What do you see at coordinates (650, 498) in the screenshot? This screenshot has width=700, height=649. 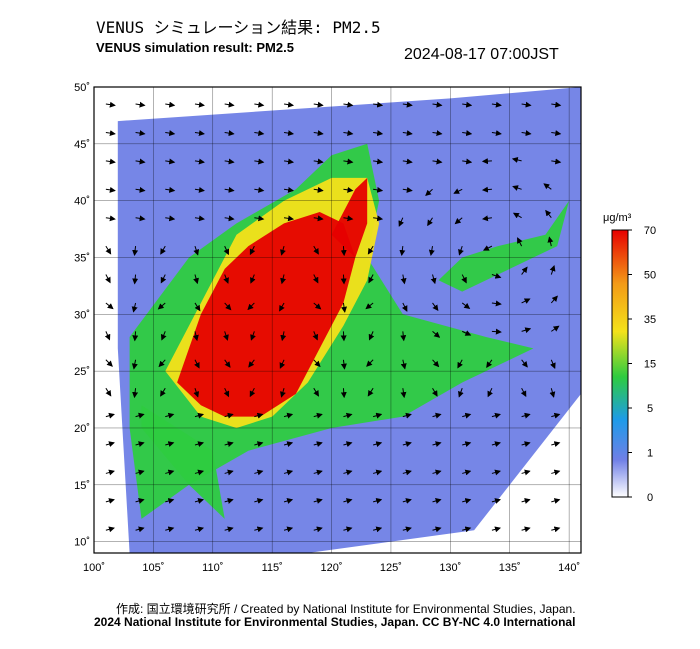 I see `colorbar-tick-label: 0` at bounding box center [650, 498].